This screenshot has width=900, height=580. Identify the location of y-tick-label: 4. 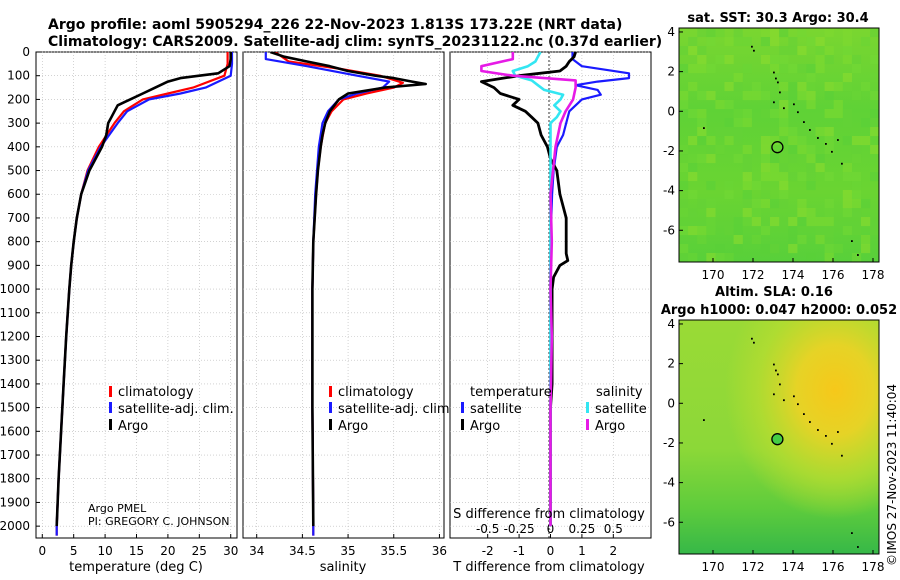
(671, 32).